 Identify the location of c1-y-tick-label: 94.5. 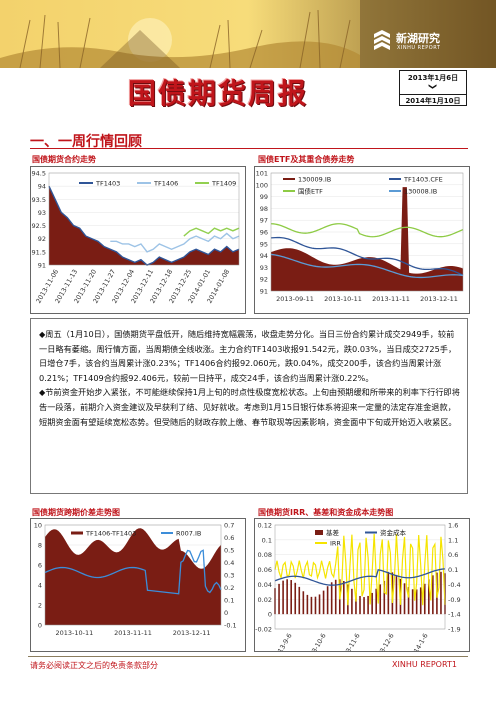
(39, 174).